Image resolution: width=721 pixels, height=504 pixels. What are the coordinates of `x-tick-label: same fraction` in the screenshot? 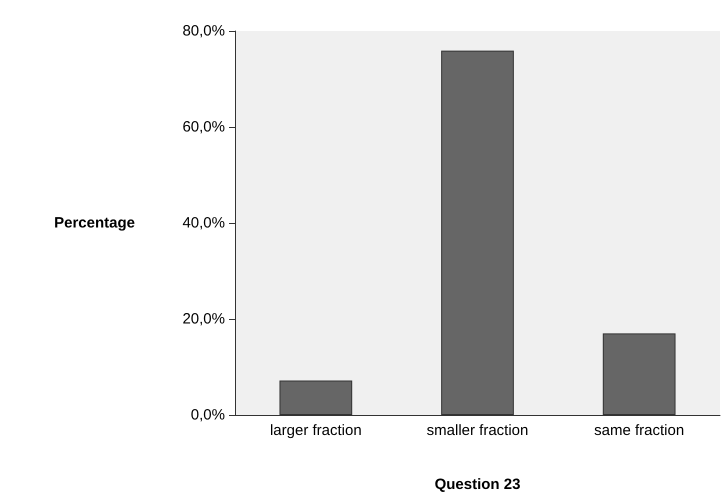 It's located at (639, 430).